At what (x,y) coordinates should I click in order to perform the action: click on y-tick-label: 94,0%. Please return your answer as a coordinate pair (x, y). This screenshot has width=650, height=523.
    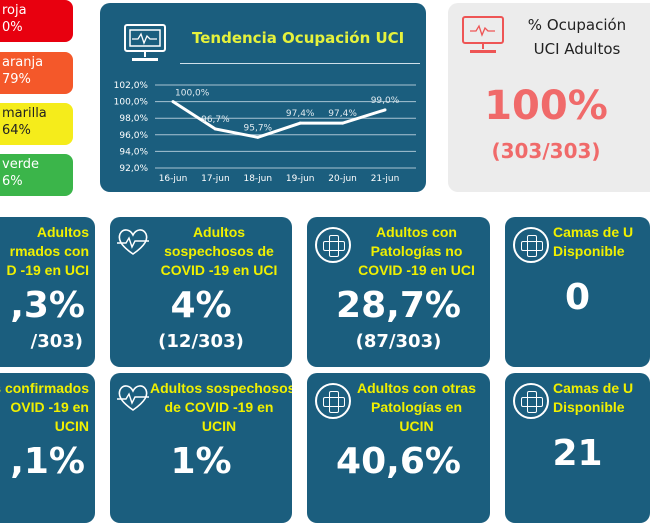
    Looking at the image, I should click on (133, 152).